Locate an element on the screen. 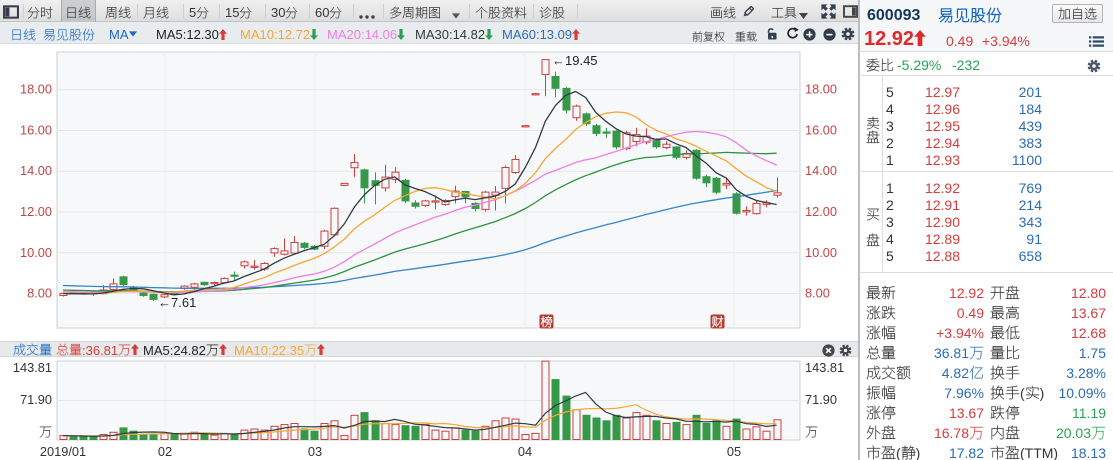 The width and height of the screenshot is (1113, 460). svg-text: 04 is located at coordinates (525, 451).